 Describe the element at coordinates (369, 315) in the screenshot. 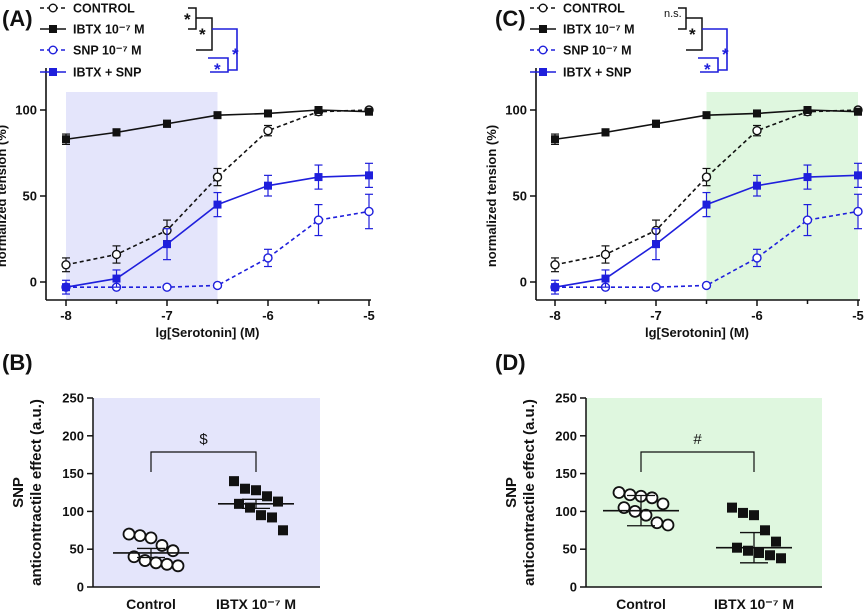

I see `x-tick-label: -5` at that location.